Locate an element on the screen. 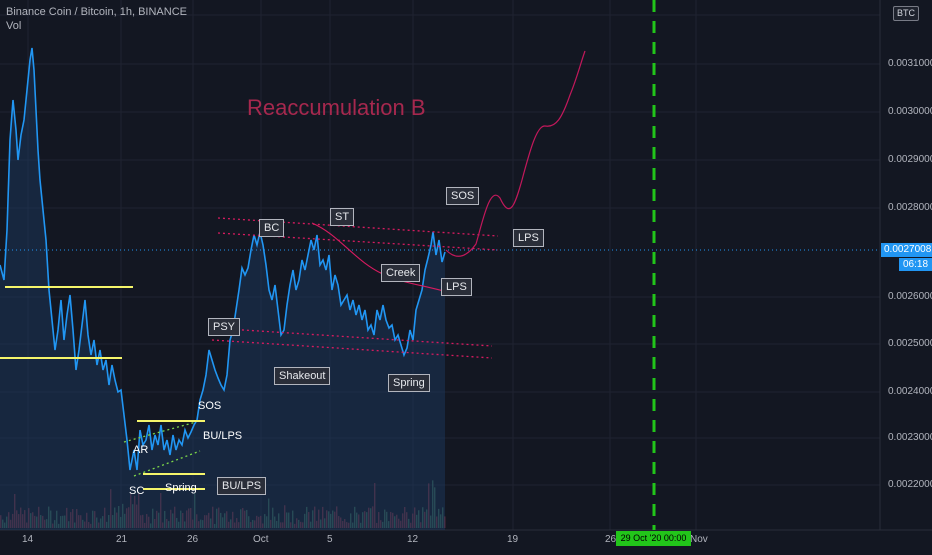 The width and height of the screenshot is (932, 555). annotation-creek: Creek is located at coordinates (401, 273).